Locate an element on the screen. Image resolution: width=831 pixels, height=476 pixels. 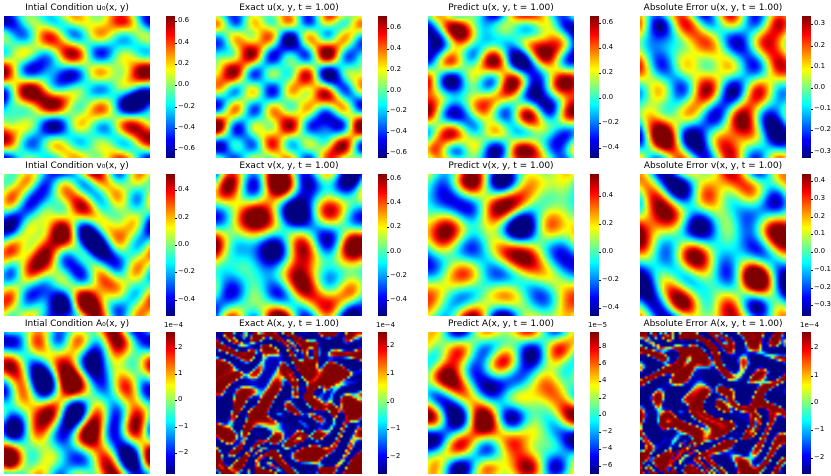
colorbar-tick-label: −6 is located at coordinates (607, 464).